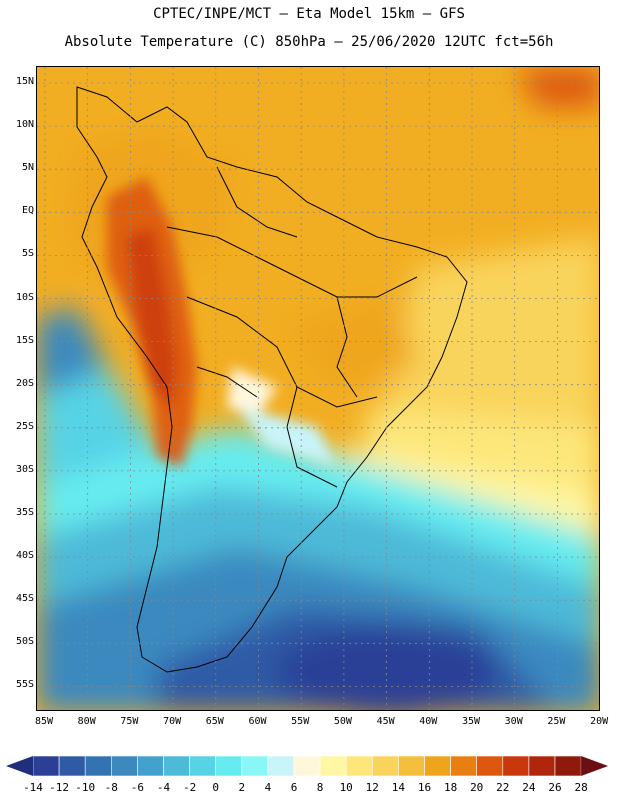 The height and width of the screenshot is (800, 618). Describe the element at coordinates (555, 787) in the screenshot. I see `colorbar-tick-label: 26` at that location.